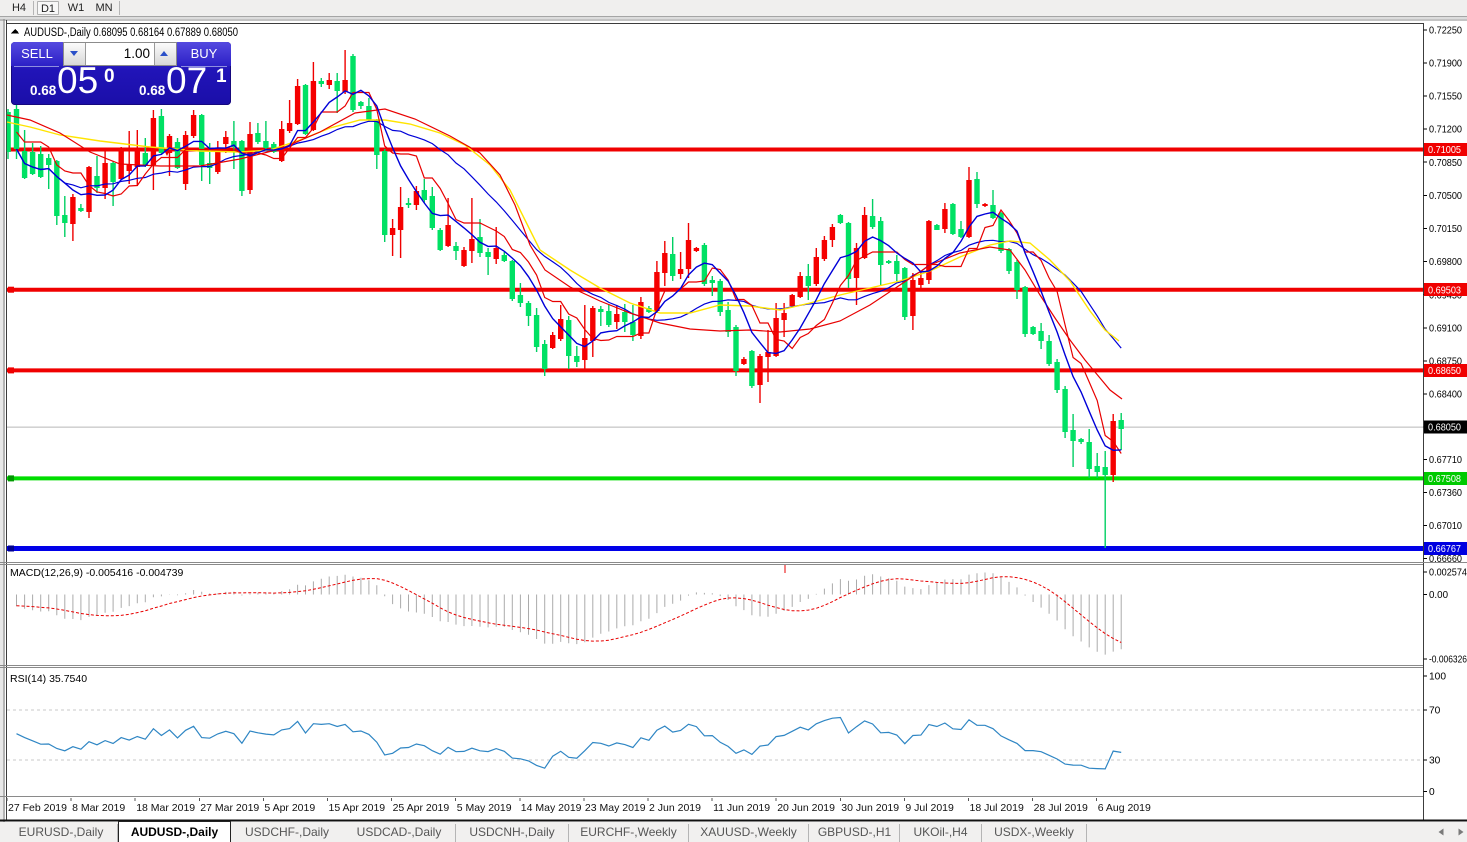 The height and width of the screenshot is (842, 1467). Describe the element at coordinates (37, 808) in the screenshot. I see `svg-text: 27 Feb 2019` at that location.